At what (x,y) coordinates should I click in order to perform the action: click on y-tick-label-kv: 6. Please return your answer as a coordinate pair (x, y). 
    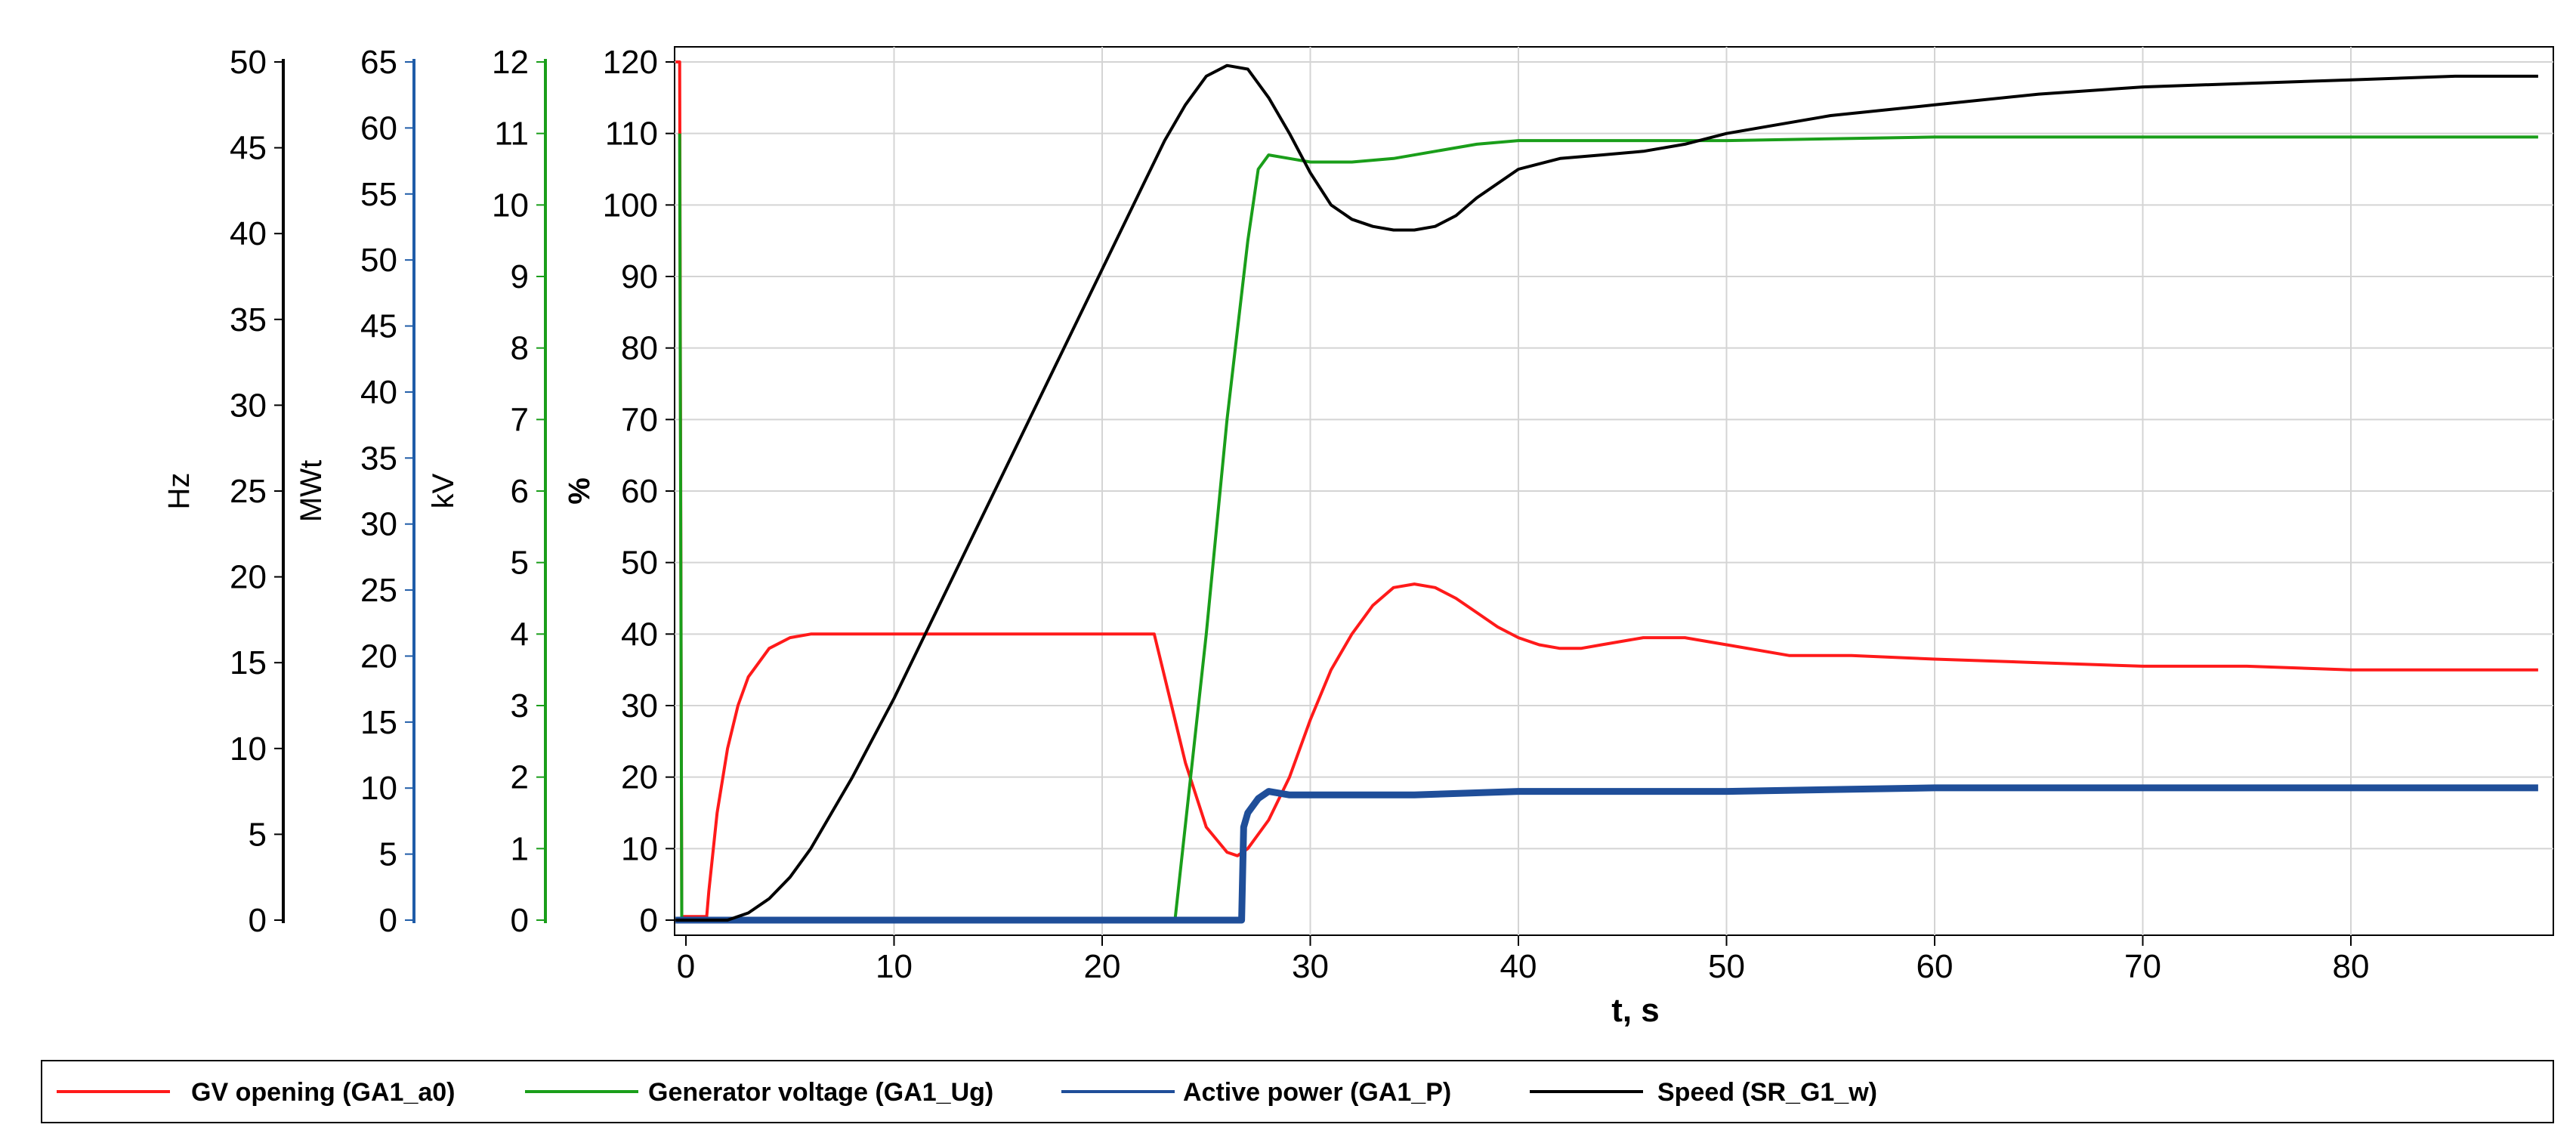
    Looking at the image, I should click on (520, 491).